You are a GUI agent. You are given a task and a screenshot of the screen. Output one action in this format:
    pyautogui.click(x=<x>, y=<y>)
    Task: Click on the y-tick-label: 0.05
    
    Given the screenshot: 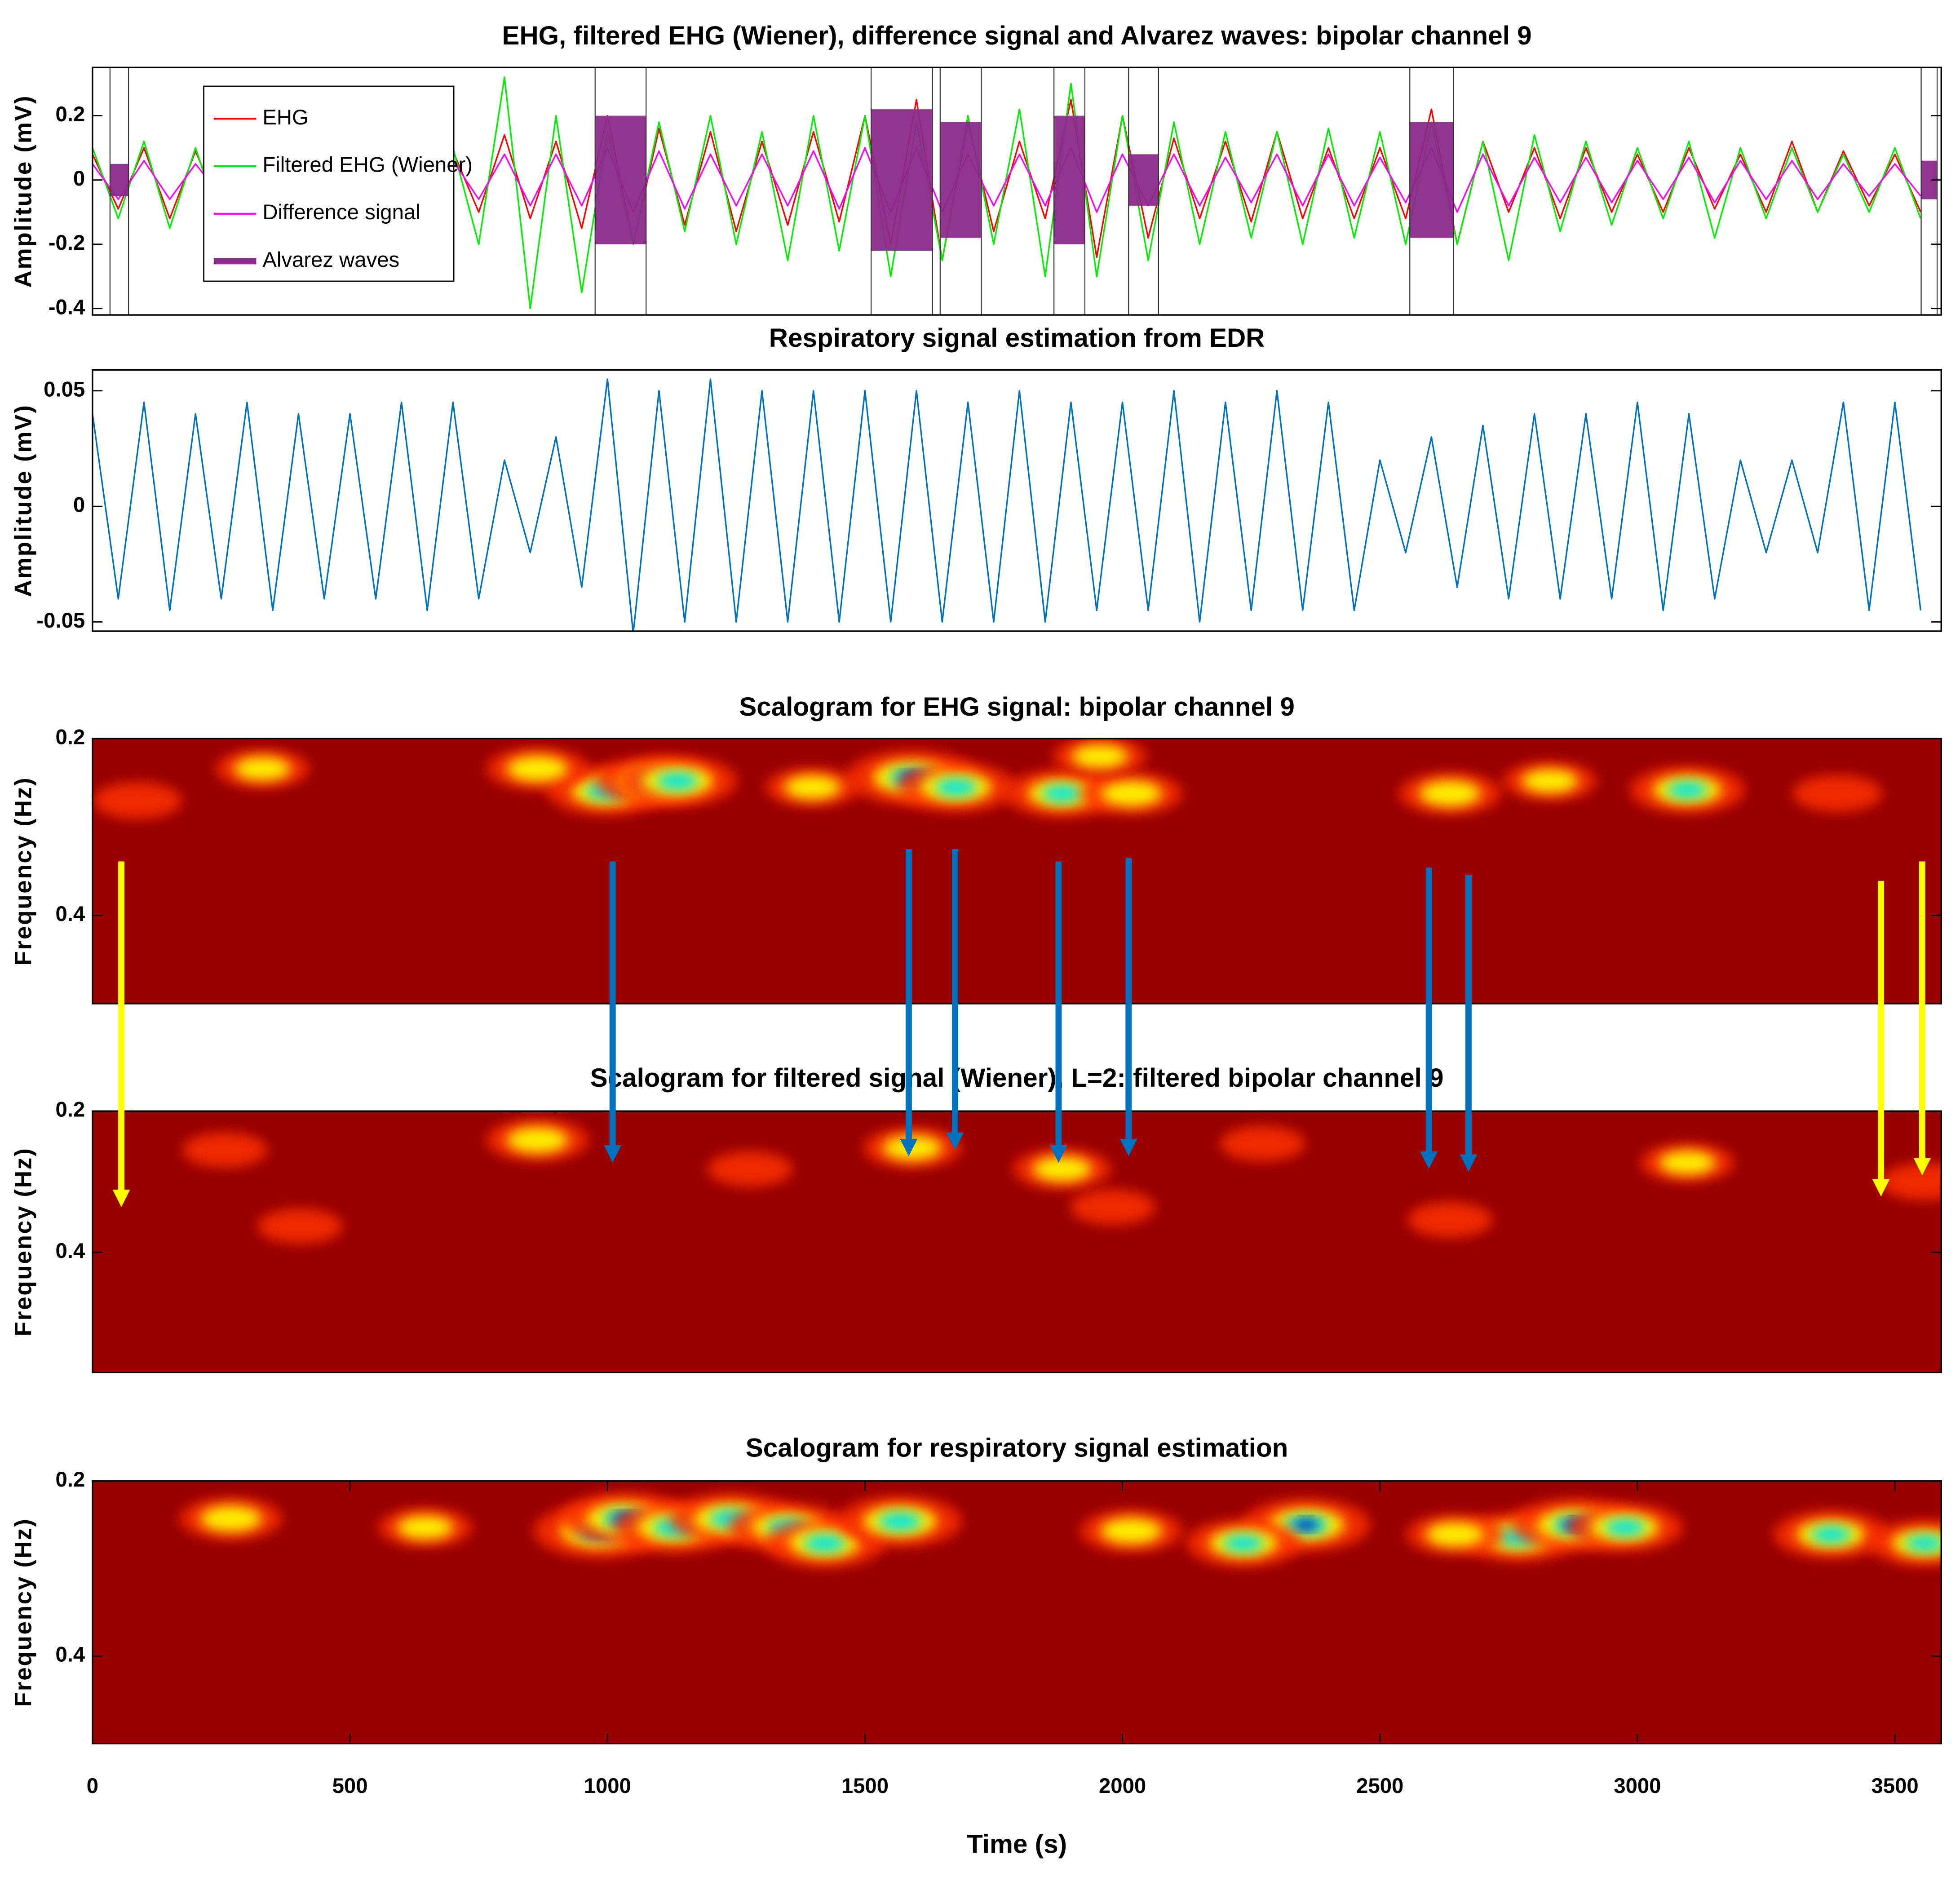 What is the action you would take?
    pyautogui.click(x=64, y=389)
    